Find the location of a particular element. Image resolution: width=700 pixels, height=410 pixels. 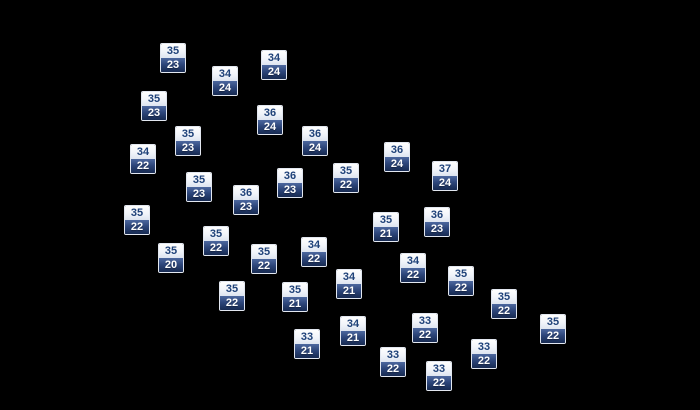

temperature-station-marker: 33 21 is located at coordinates (307, 344).